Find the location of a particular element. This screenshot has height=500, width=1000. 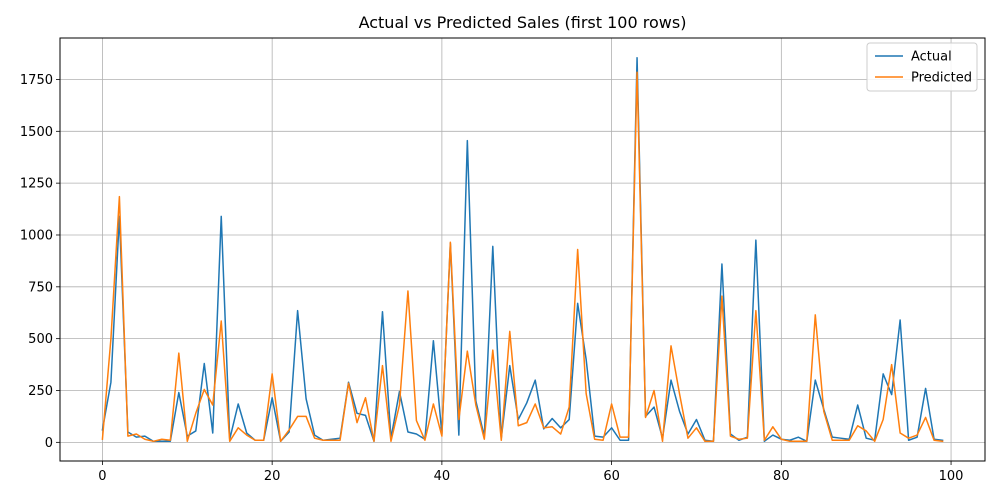

x-tick-label: 80 is located at coordinates (781, 476).